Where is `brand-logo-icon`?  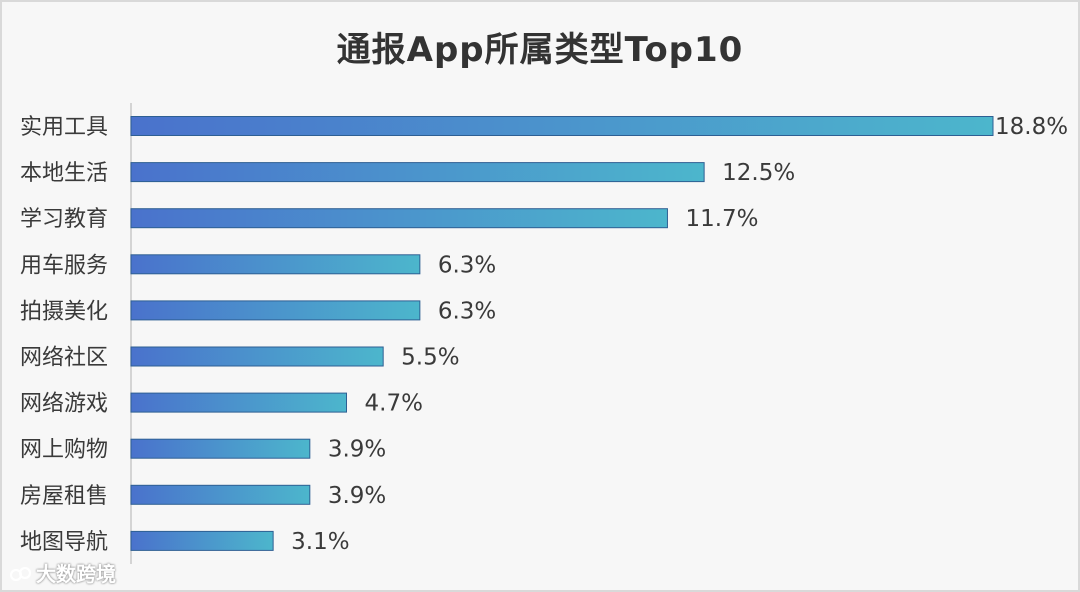 brand-logo-icon is located at coordinates (21, 574).